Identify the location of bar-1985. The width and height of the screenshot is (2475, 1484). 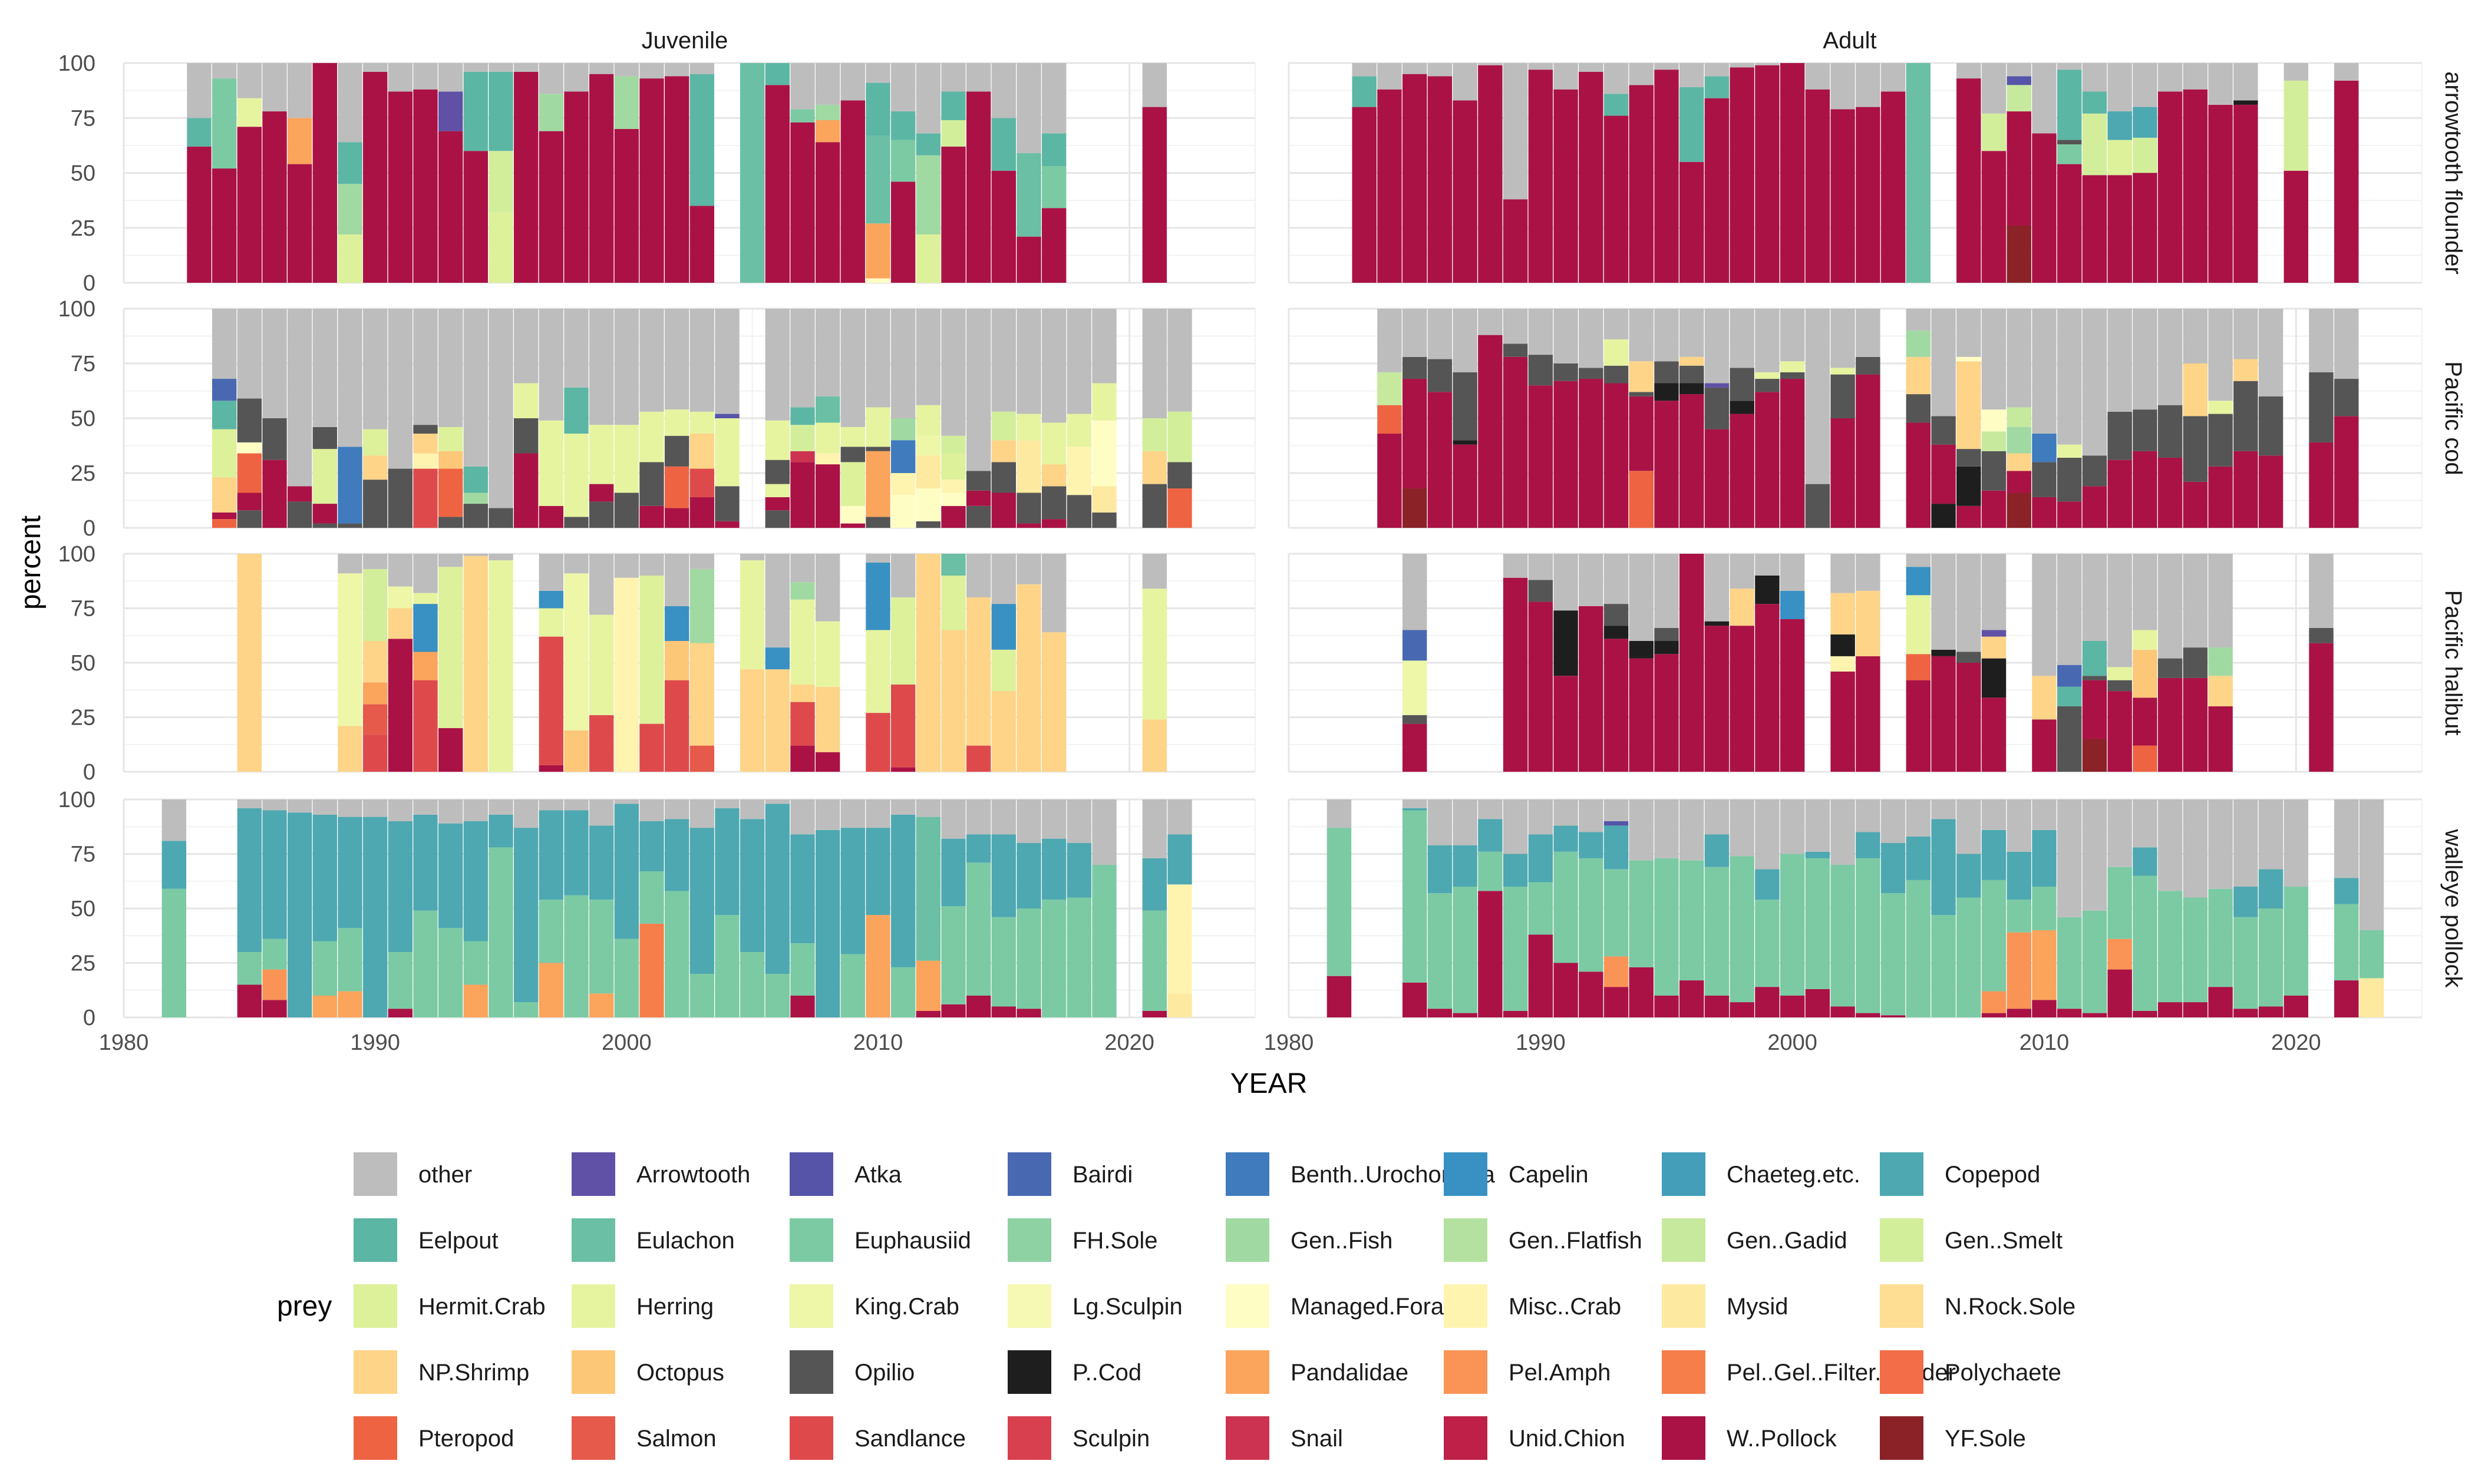
(250, 173).